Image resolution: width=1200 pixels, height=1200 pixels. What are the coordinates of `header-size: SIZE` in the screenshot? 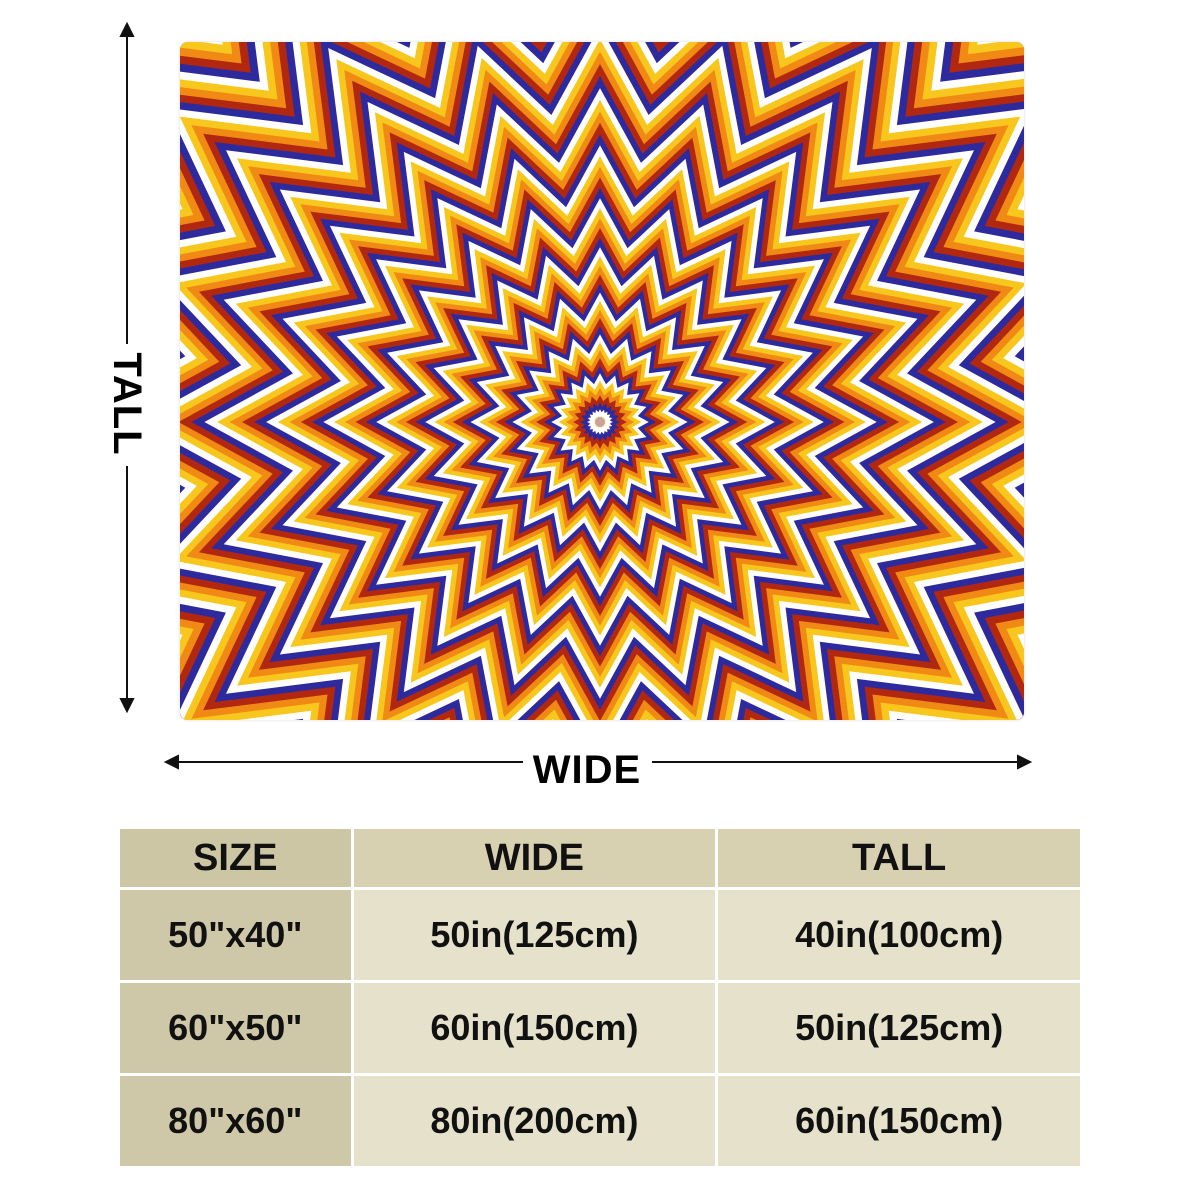 It's located at (235, 859).